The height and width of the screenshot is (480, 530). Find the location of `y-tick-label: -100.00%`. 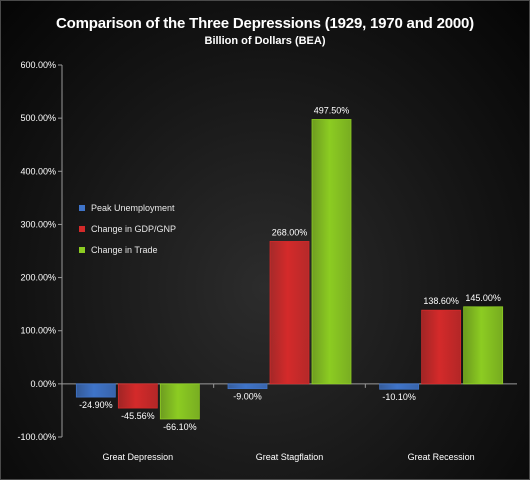

y-tick-label: -100.00% is located at coordinates (36, 437).